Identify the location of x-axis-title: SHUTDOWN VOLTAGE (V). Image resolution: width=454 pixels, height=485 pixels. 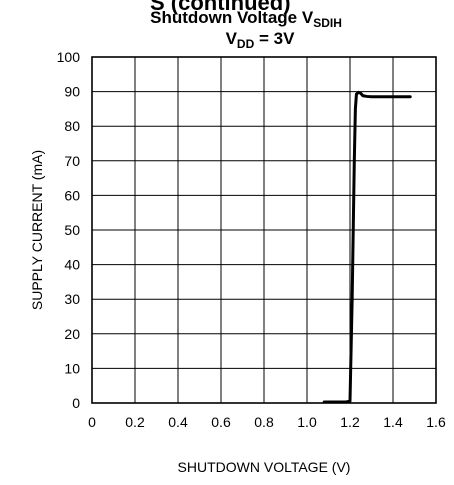
(264, 467).